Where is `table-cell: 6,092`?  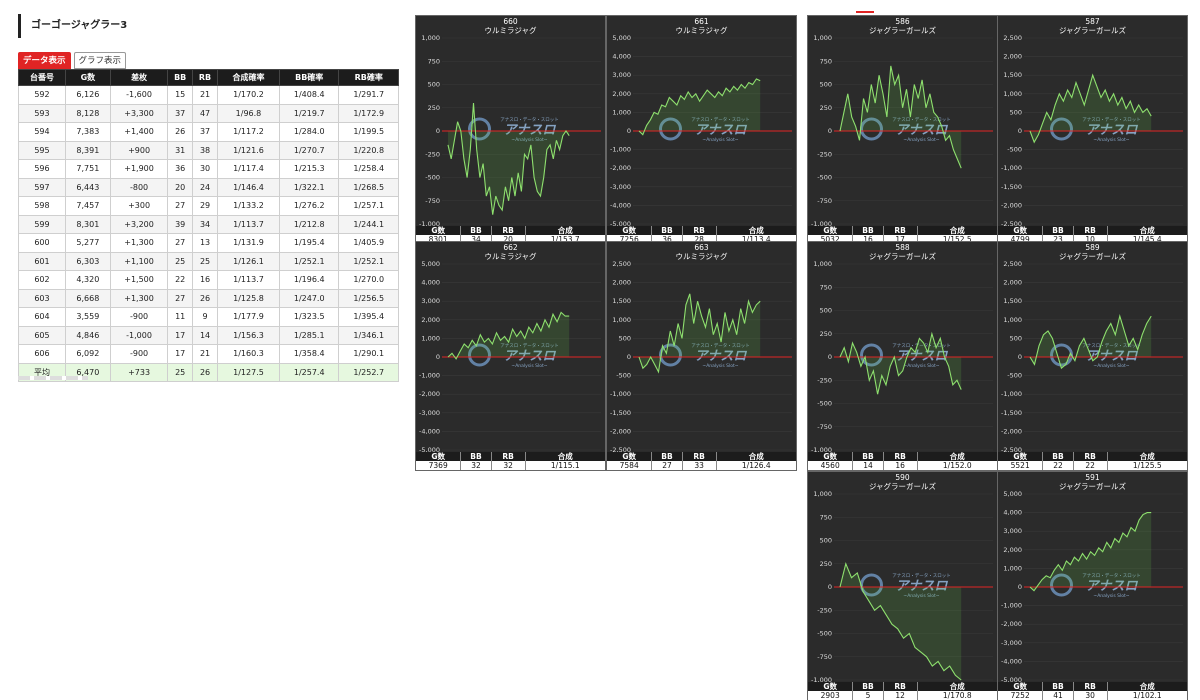
table-cell: 6,092 is located at coordinates (87, 354).